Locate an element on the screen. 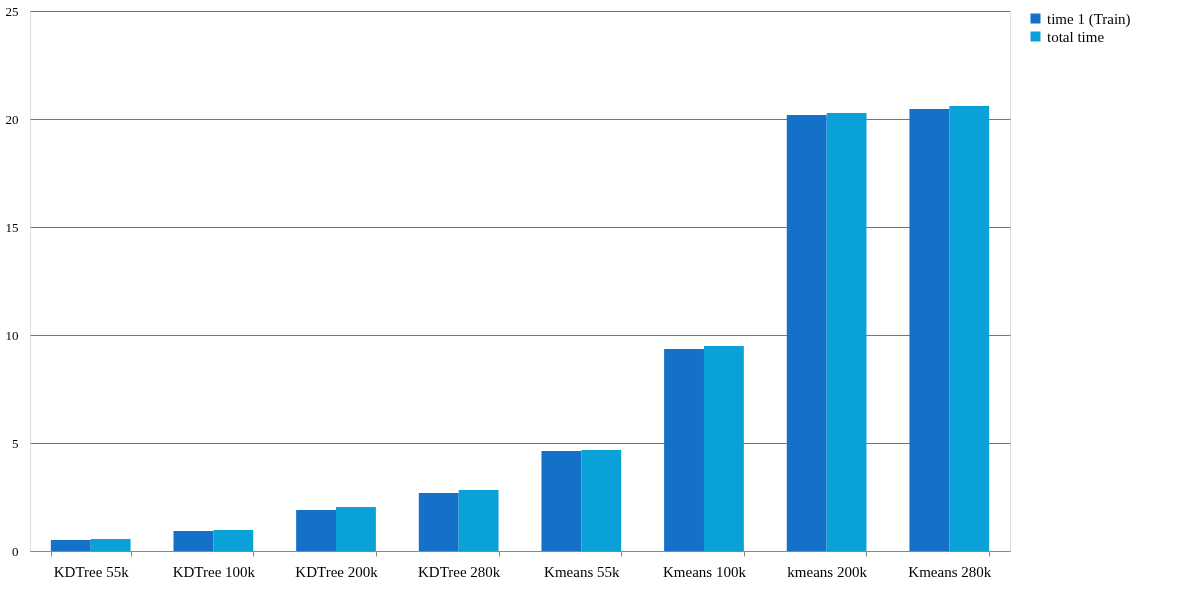 The image size is (1193, 591). y-tick-label: 25 is located at coordinates (12, 11).